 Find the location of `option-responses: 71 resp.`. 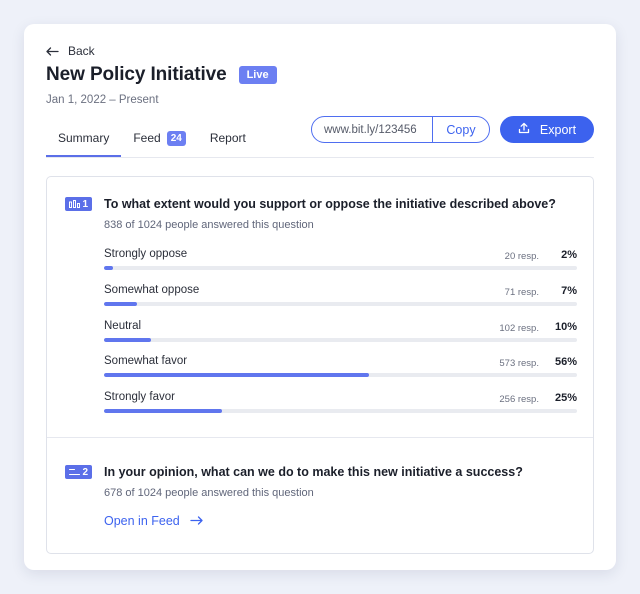

option-responses: 71 resp. is located at coordinates (521, 292).